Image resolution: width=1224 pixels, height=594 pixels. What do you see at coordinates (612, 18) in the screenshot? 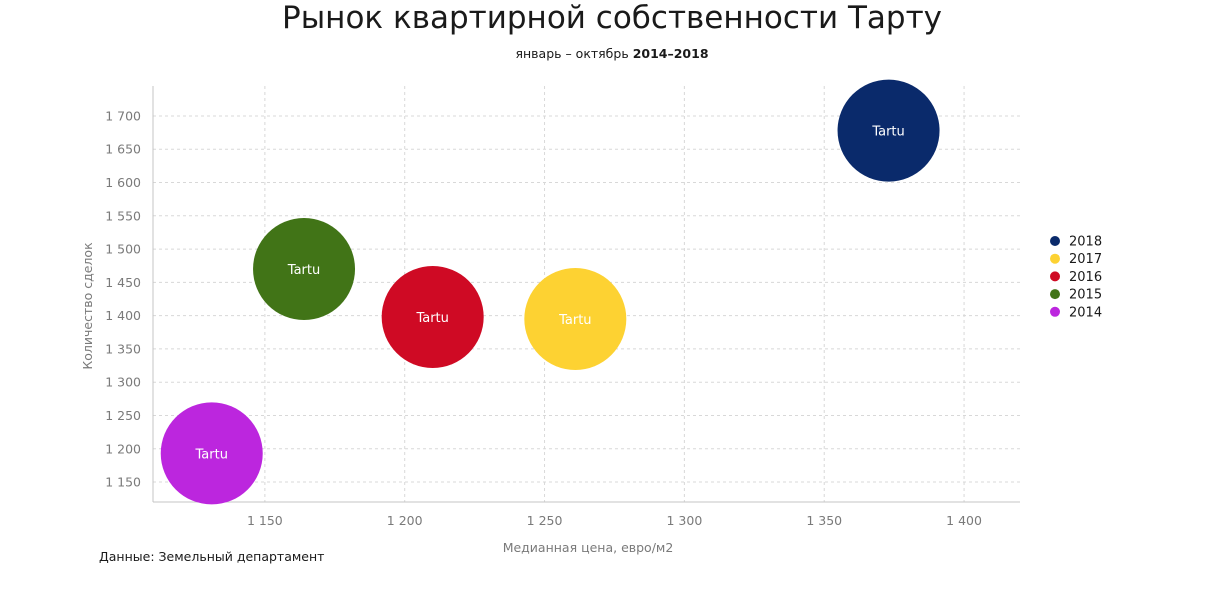
I see `chart-title: Рынок квартирной собственности Тарту` at bounding box center [612, 18].